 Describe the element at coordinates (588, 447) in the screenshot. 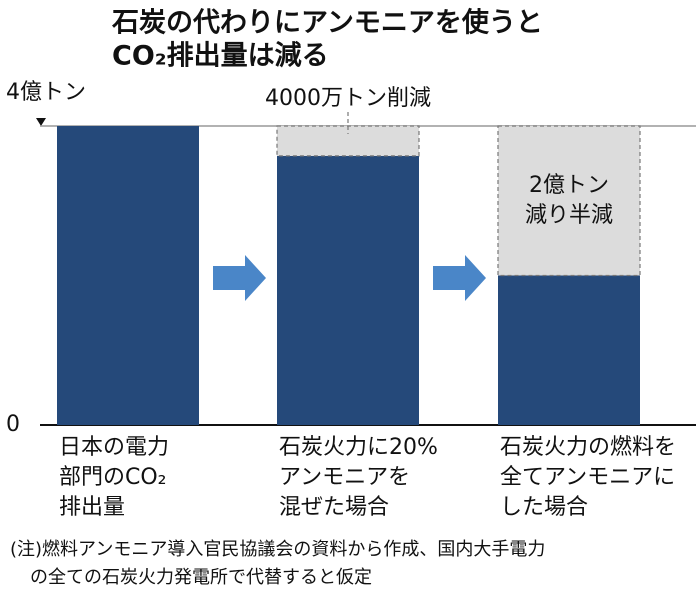

I see `x-tick-label: 石炭火力の燃料を` at that location.